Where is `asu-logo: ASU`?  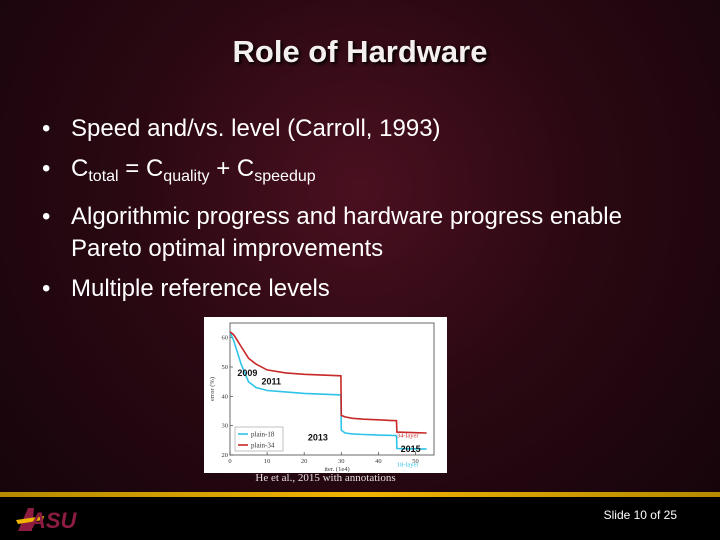 asu-logo: ASU is located at coordinates (47, 520).